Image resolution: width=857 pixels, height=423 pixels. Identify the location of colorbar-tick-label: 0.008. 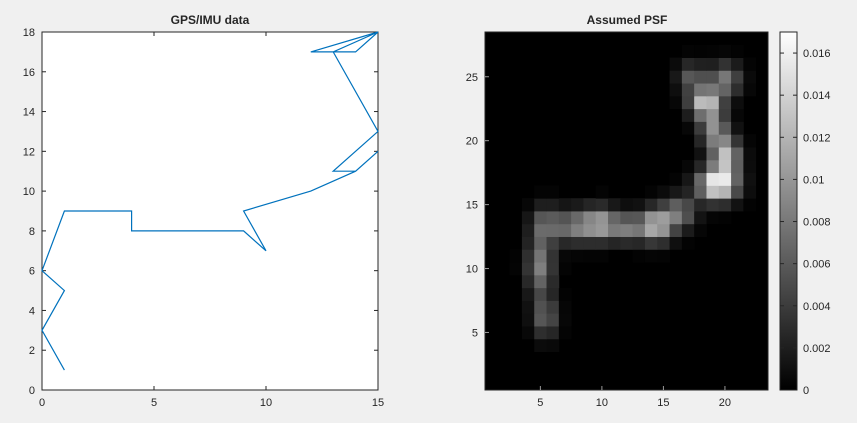
(817, 223).